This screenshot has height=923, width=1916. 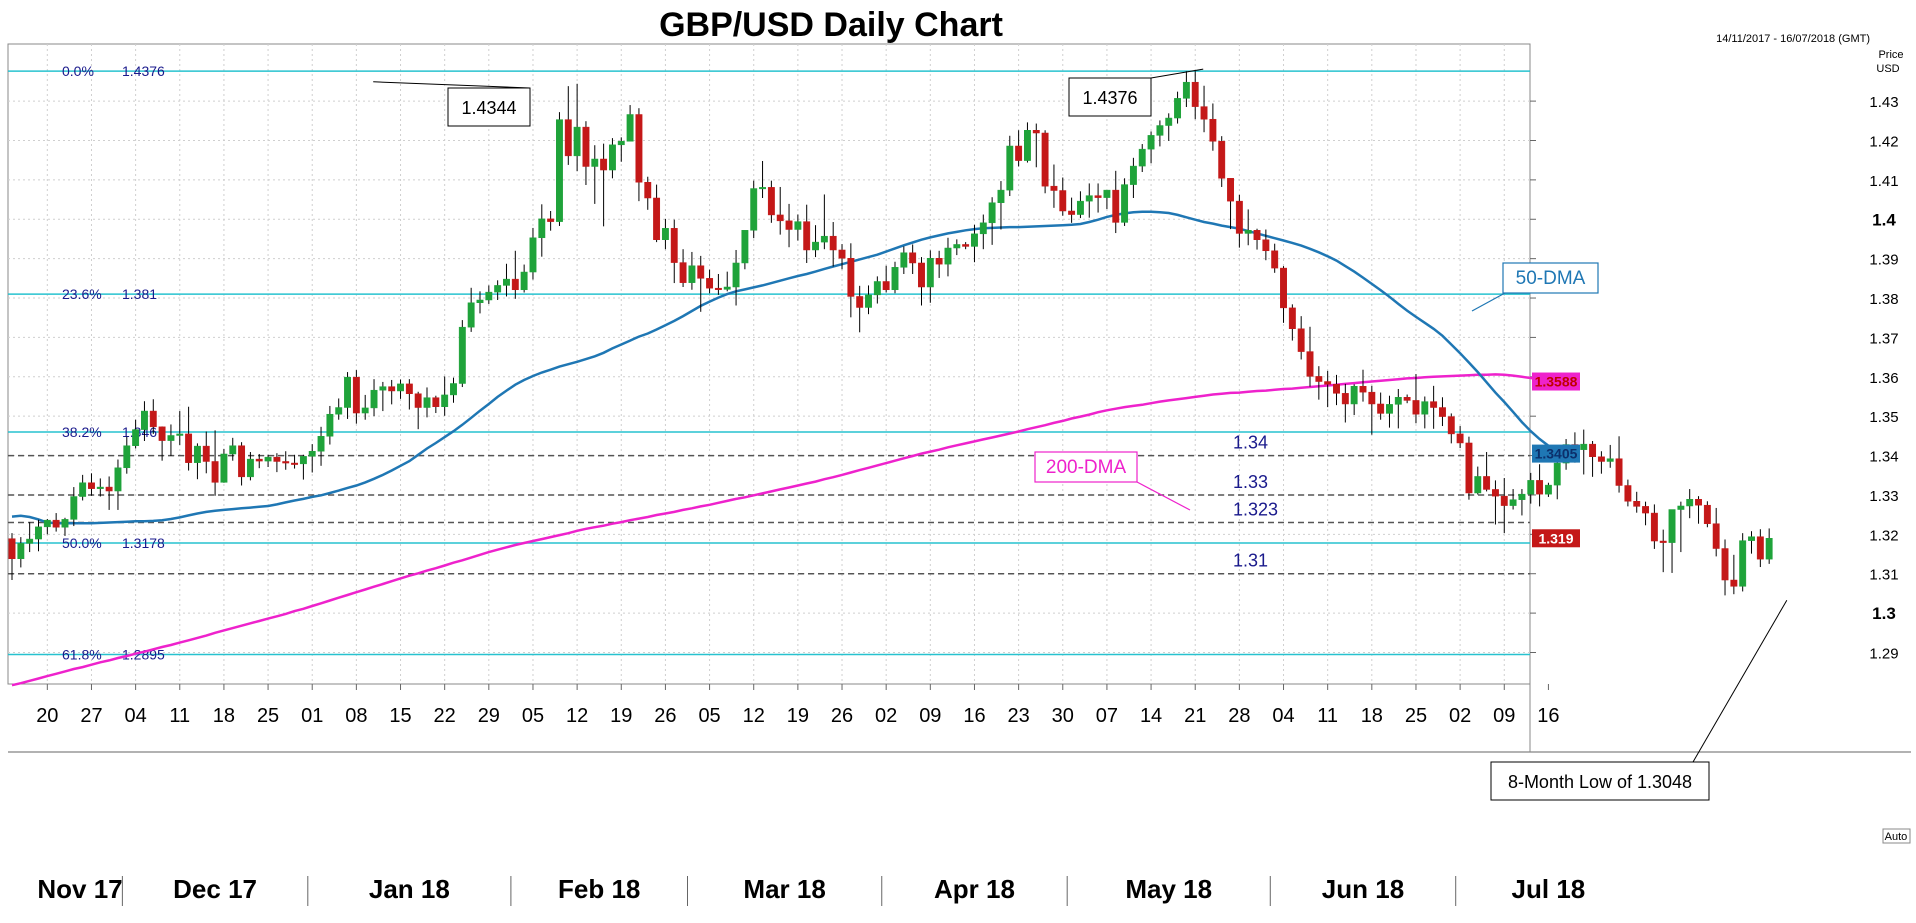 I want to click on auto-scale-button, so click(x=1896, y=836).